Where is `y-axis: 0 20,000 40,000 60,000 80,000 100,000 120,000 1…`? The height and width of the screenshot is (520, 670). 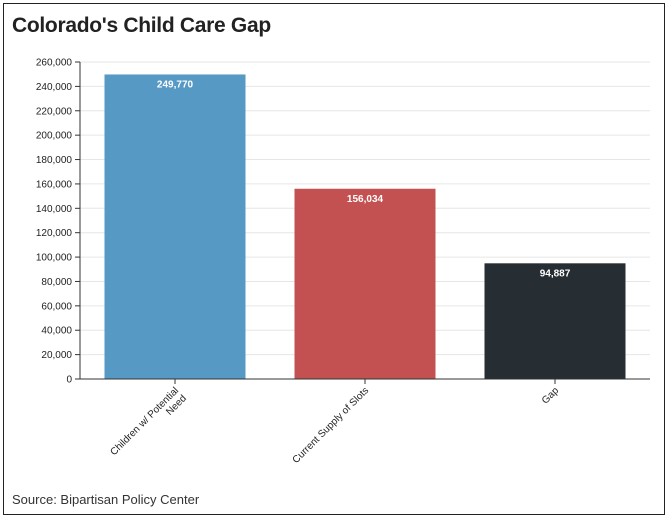 y-axis: 0 20,000 40,000 60,000 80,000 100,000 120,000 1… is located at coordinates (58, 222).